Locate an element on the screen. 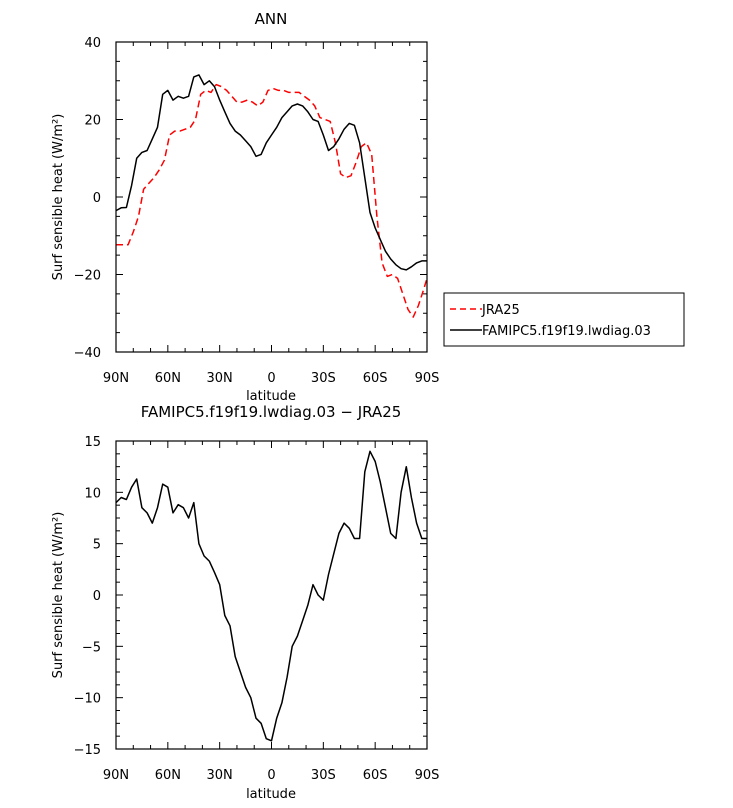 The height and width of the screenshot is (808, 733). legend-label-famipc5: FAMIPC5.f19f19.lwdiag.03 is located at coordinates (566, 331).